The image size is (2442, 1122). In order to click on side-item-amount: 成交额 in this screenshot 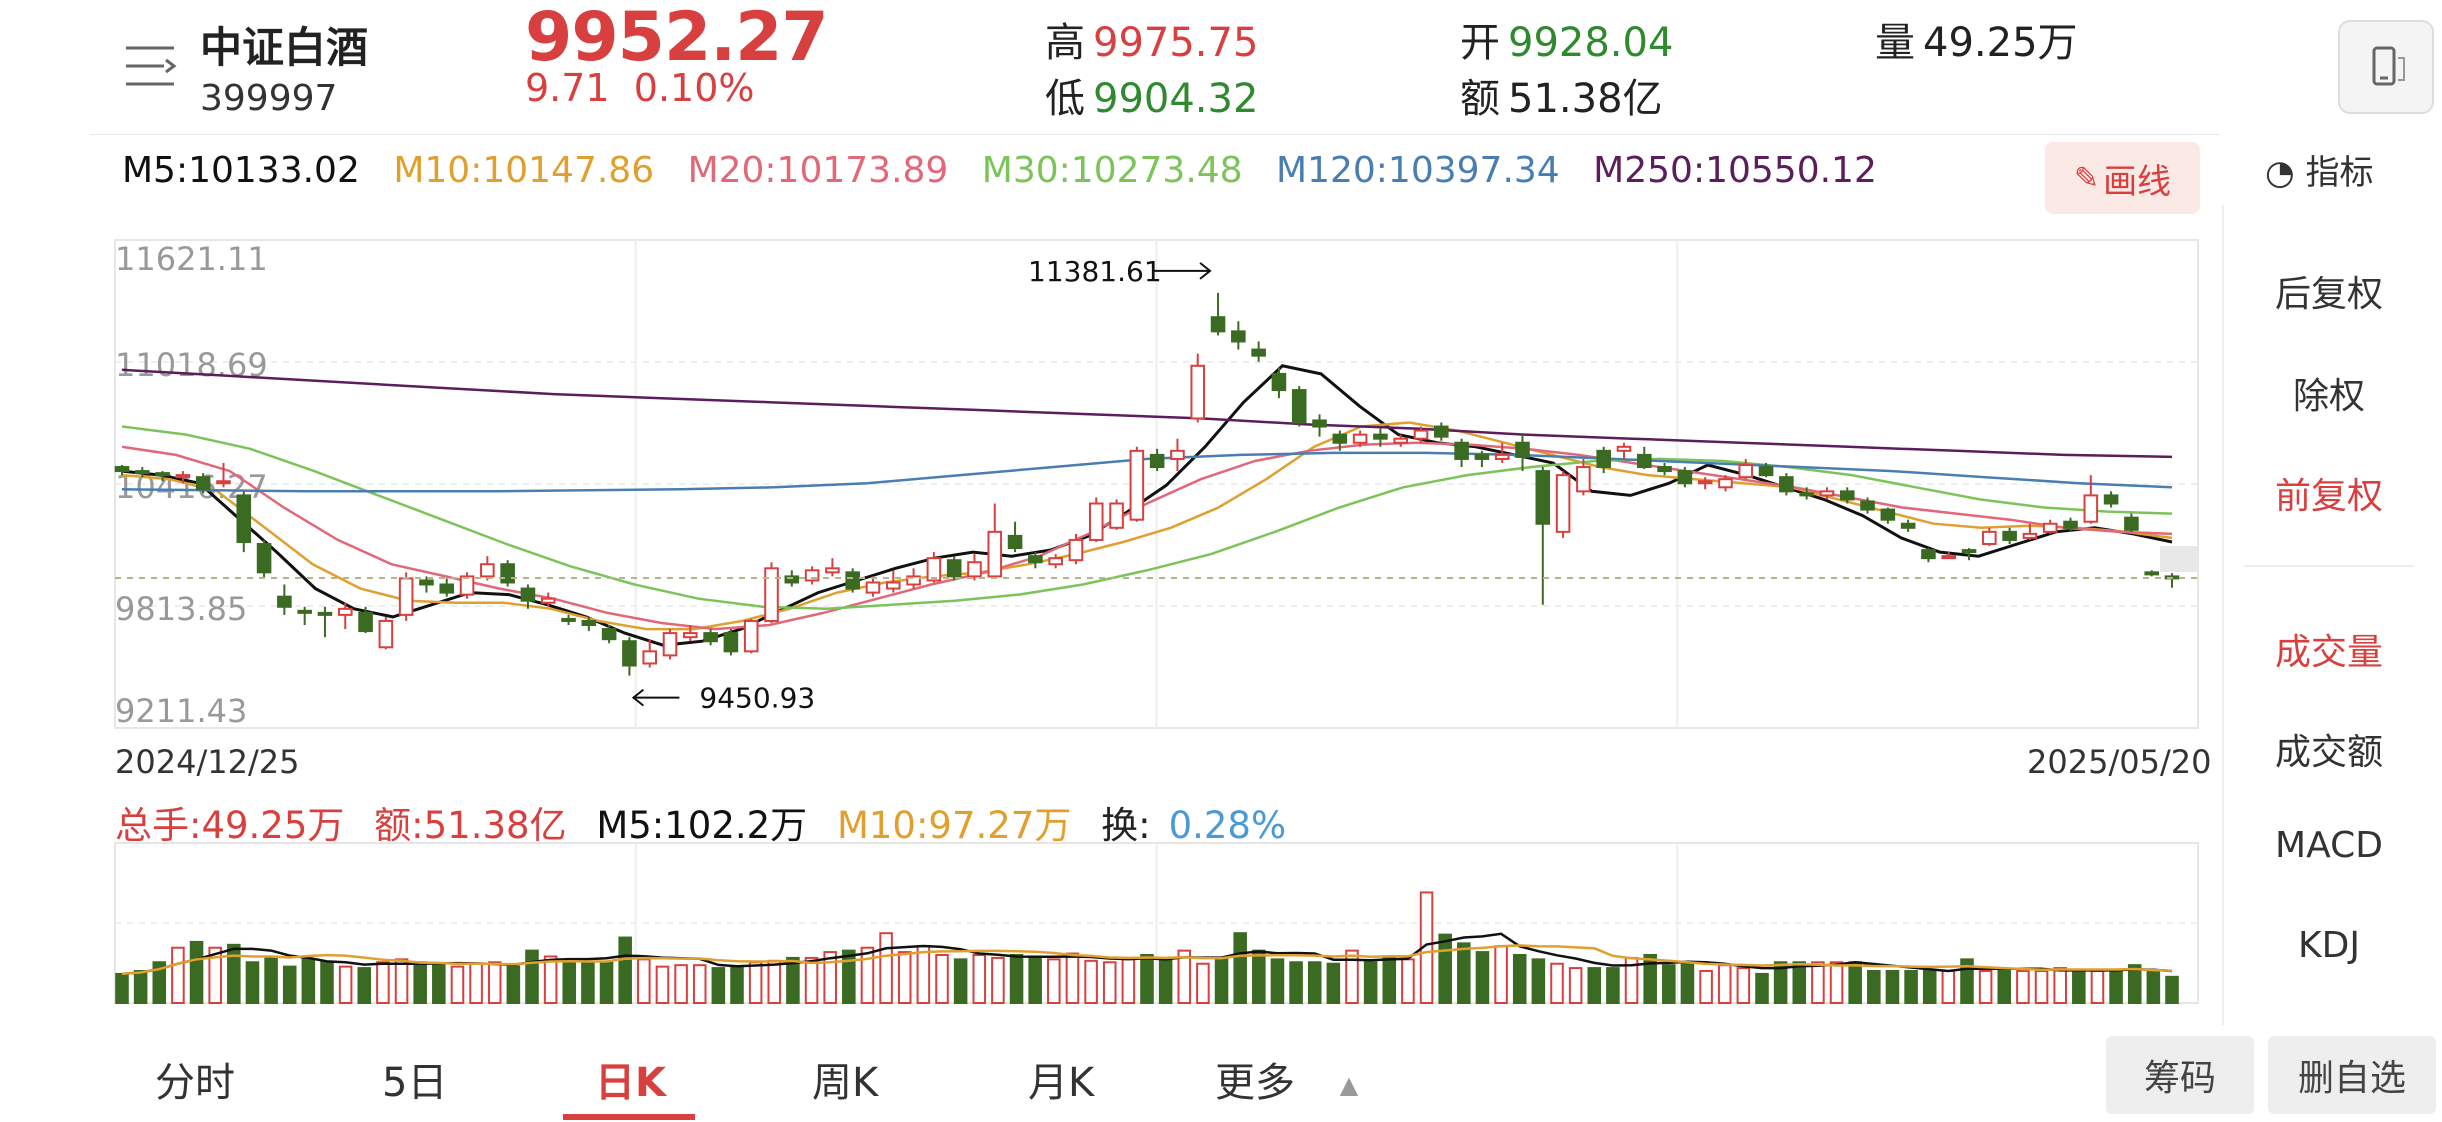, I will do `click(2328, 752)`.